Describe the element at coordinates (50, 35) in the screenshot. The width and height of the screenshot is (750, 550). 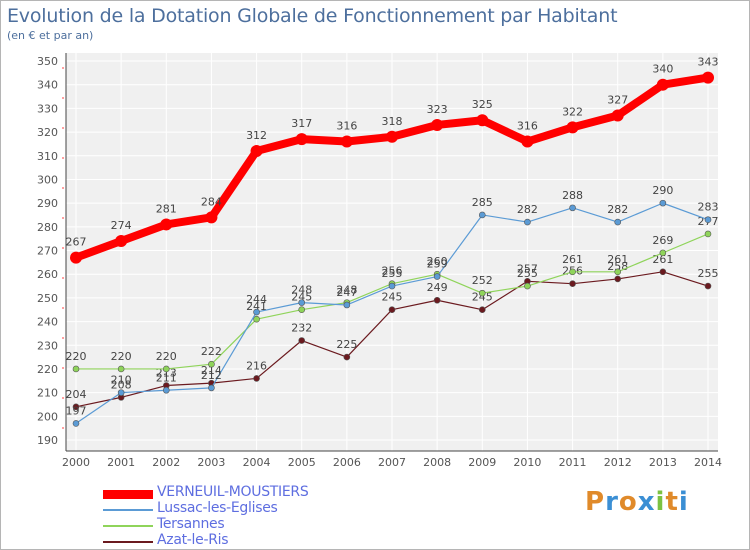
I see `chart-subtitle: (en € et par an)` at that location.